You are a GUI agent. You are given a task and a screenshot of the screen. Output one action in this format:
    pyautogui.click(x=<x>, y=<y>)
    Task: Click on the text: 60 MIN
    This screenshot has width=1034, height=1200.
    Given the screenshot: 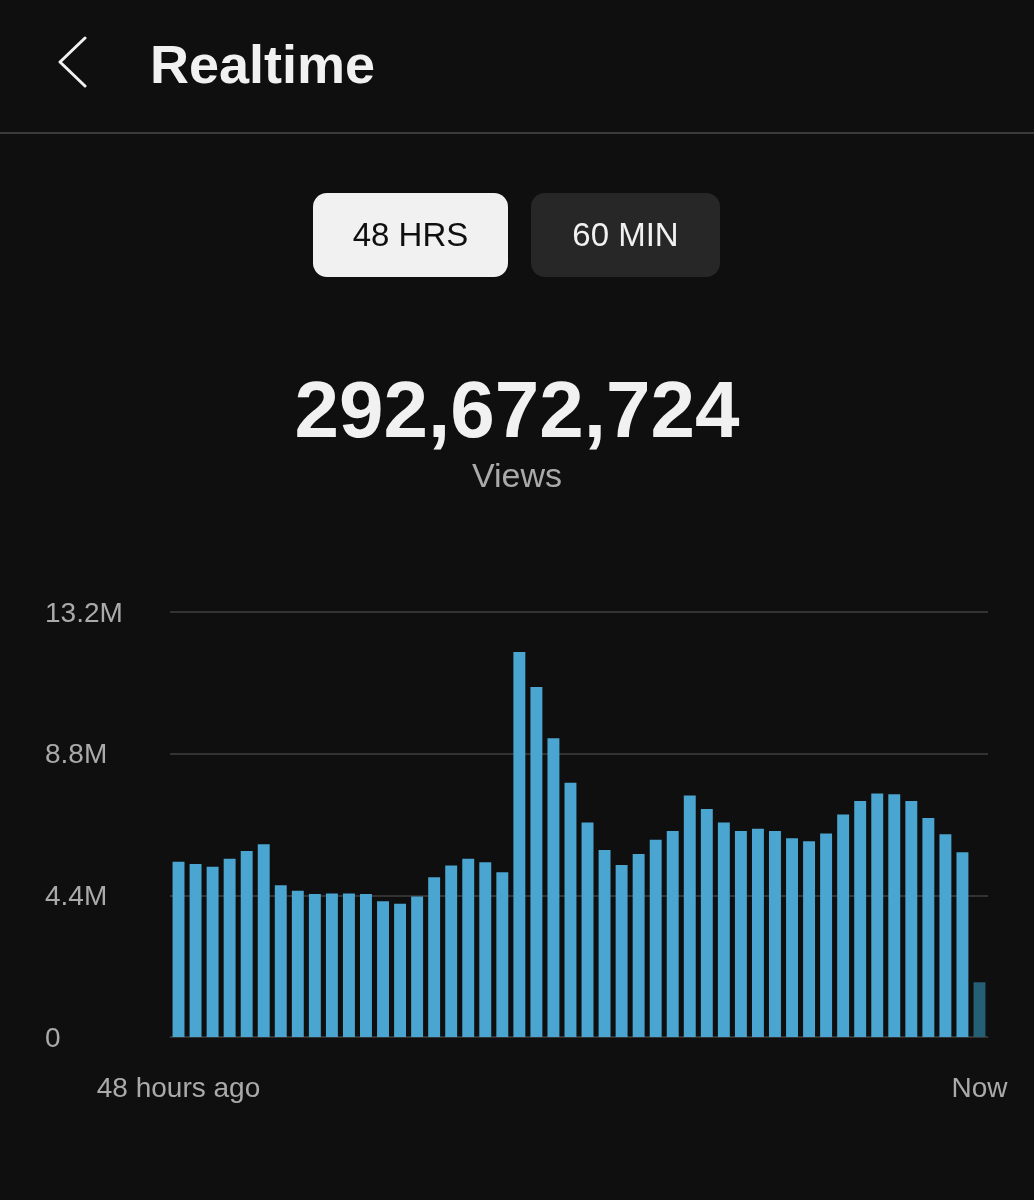 What is the action you would take?
    pyautogui.click(x=625, y=235)
    